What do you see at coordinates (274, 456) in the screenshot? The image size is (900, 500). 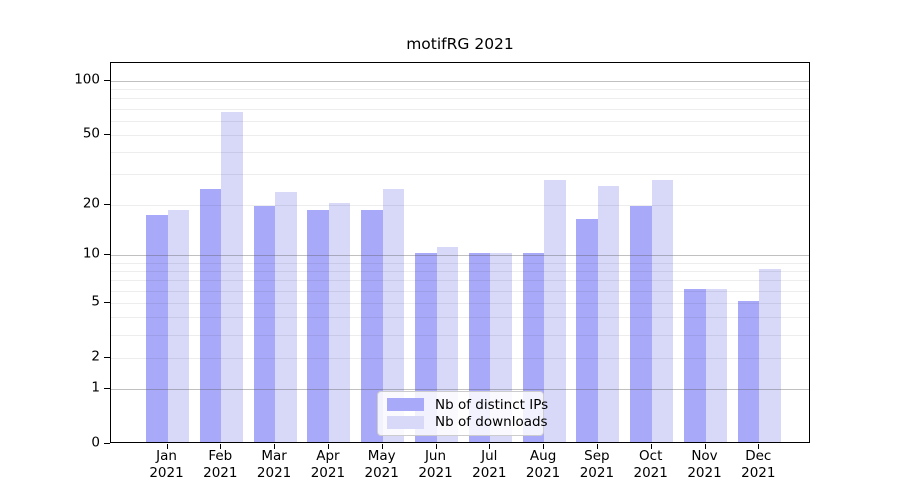 I see `x-tick-month: Mar` at bounding box center [274, 456].